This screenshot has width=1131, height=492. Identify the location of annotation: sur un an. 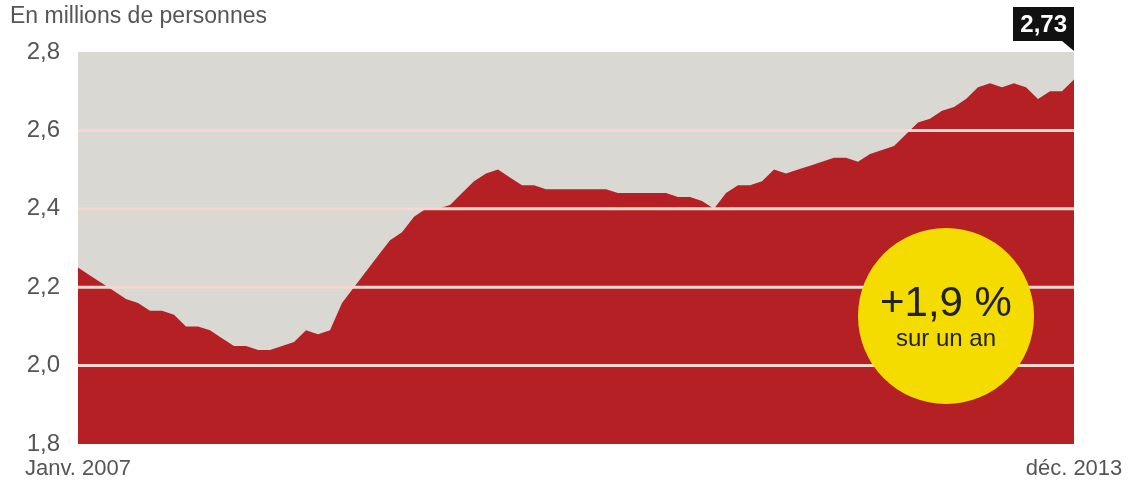
(946, 338).